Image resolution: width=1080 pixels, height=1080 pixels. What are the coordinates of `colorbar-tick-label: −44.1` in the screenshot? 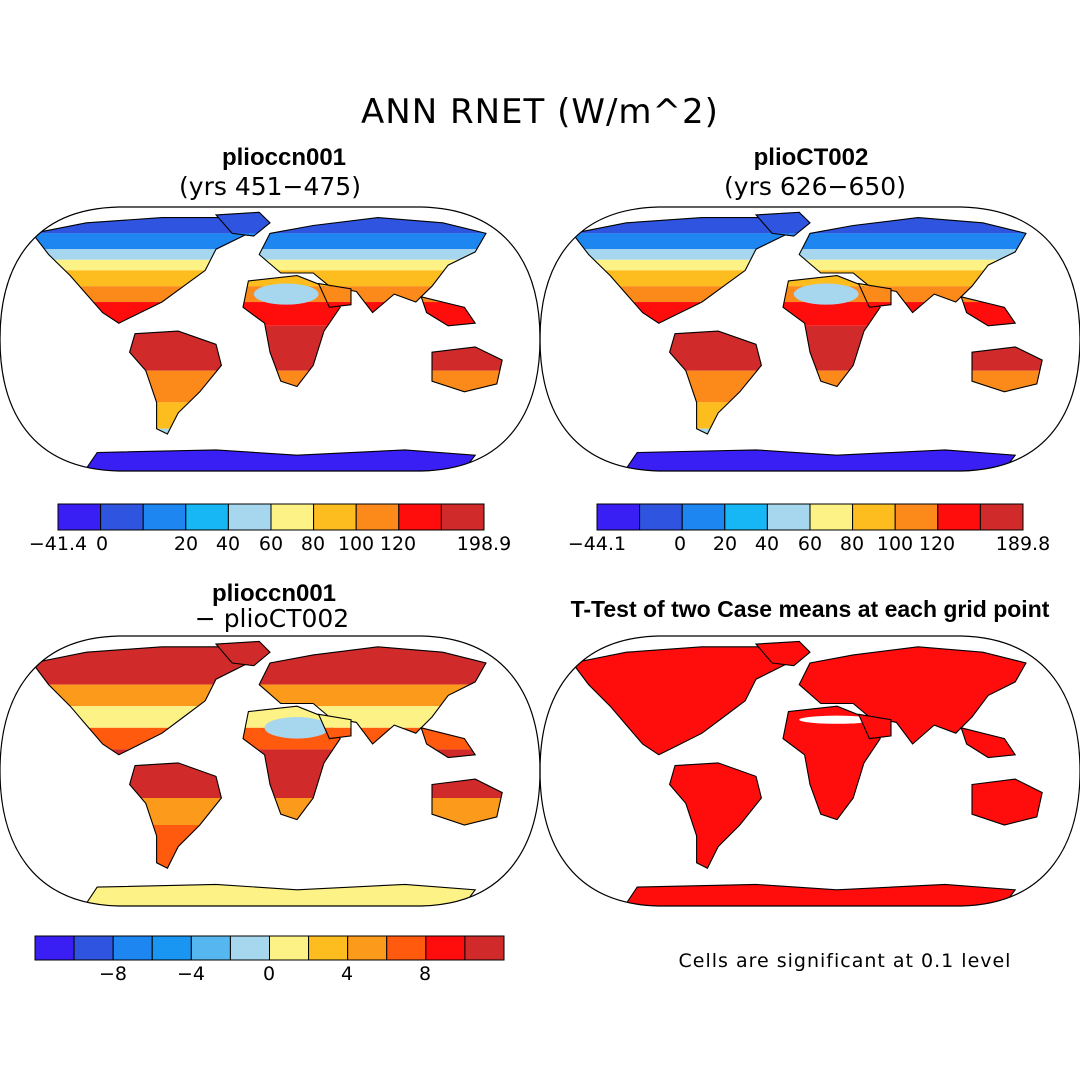 It's located at (597, 544).